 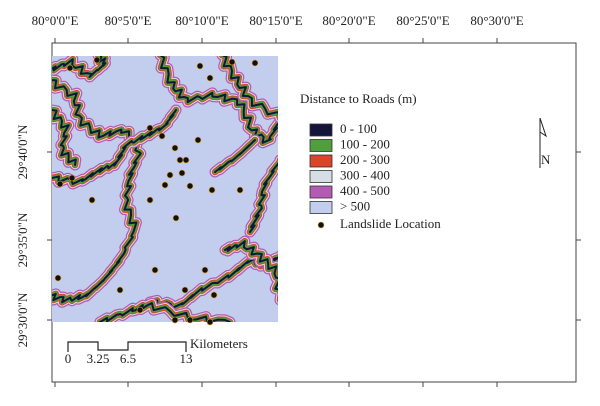 I want to click on legend-label: 300 - 400, so click(x=365, y=174).